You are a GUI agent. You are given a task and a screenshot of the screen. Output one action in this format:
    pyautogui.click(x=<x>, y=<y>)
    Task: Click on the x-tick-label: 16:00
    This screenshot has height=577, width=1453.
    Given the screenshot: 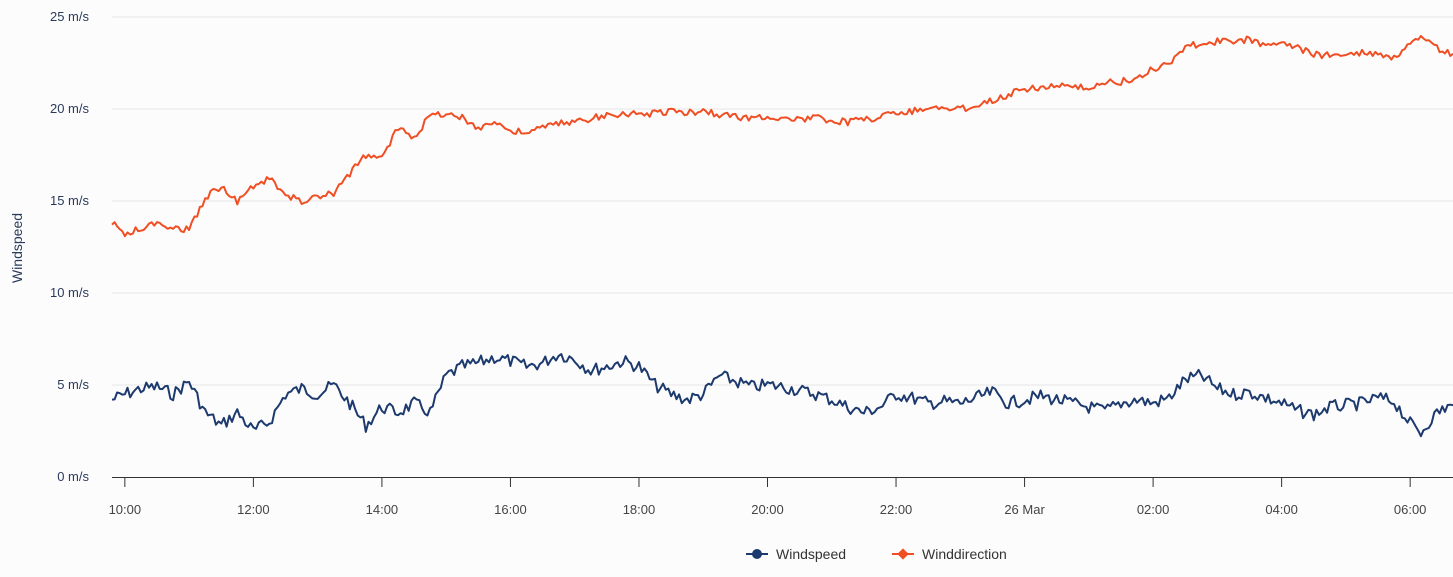 What is the action you would take?
    pyautogui.click(x=510, y=509)
    